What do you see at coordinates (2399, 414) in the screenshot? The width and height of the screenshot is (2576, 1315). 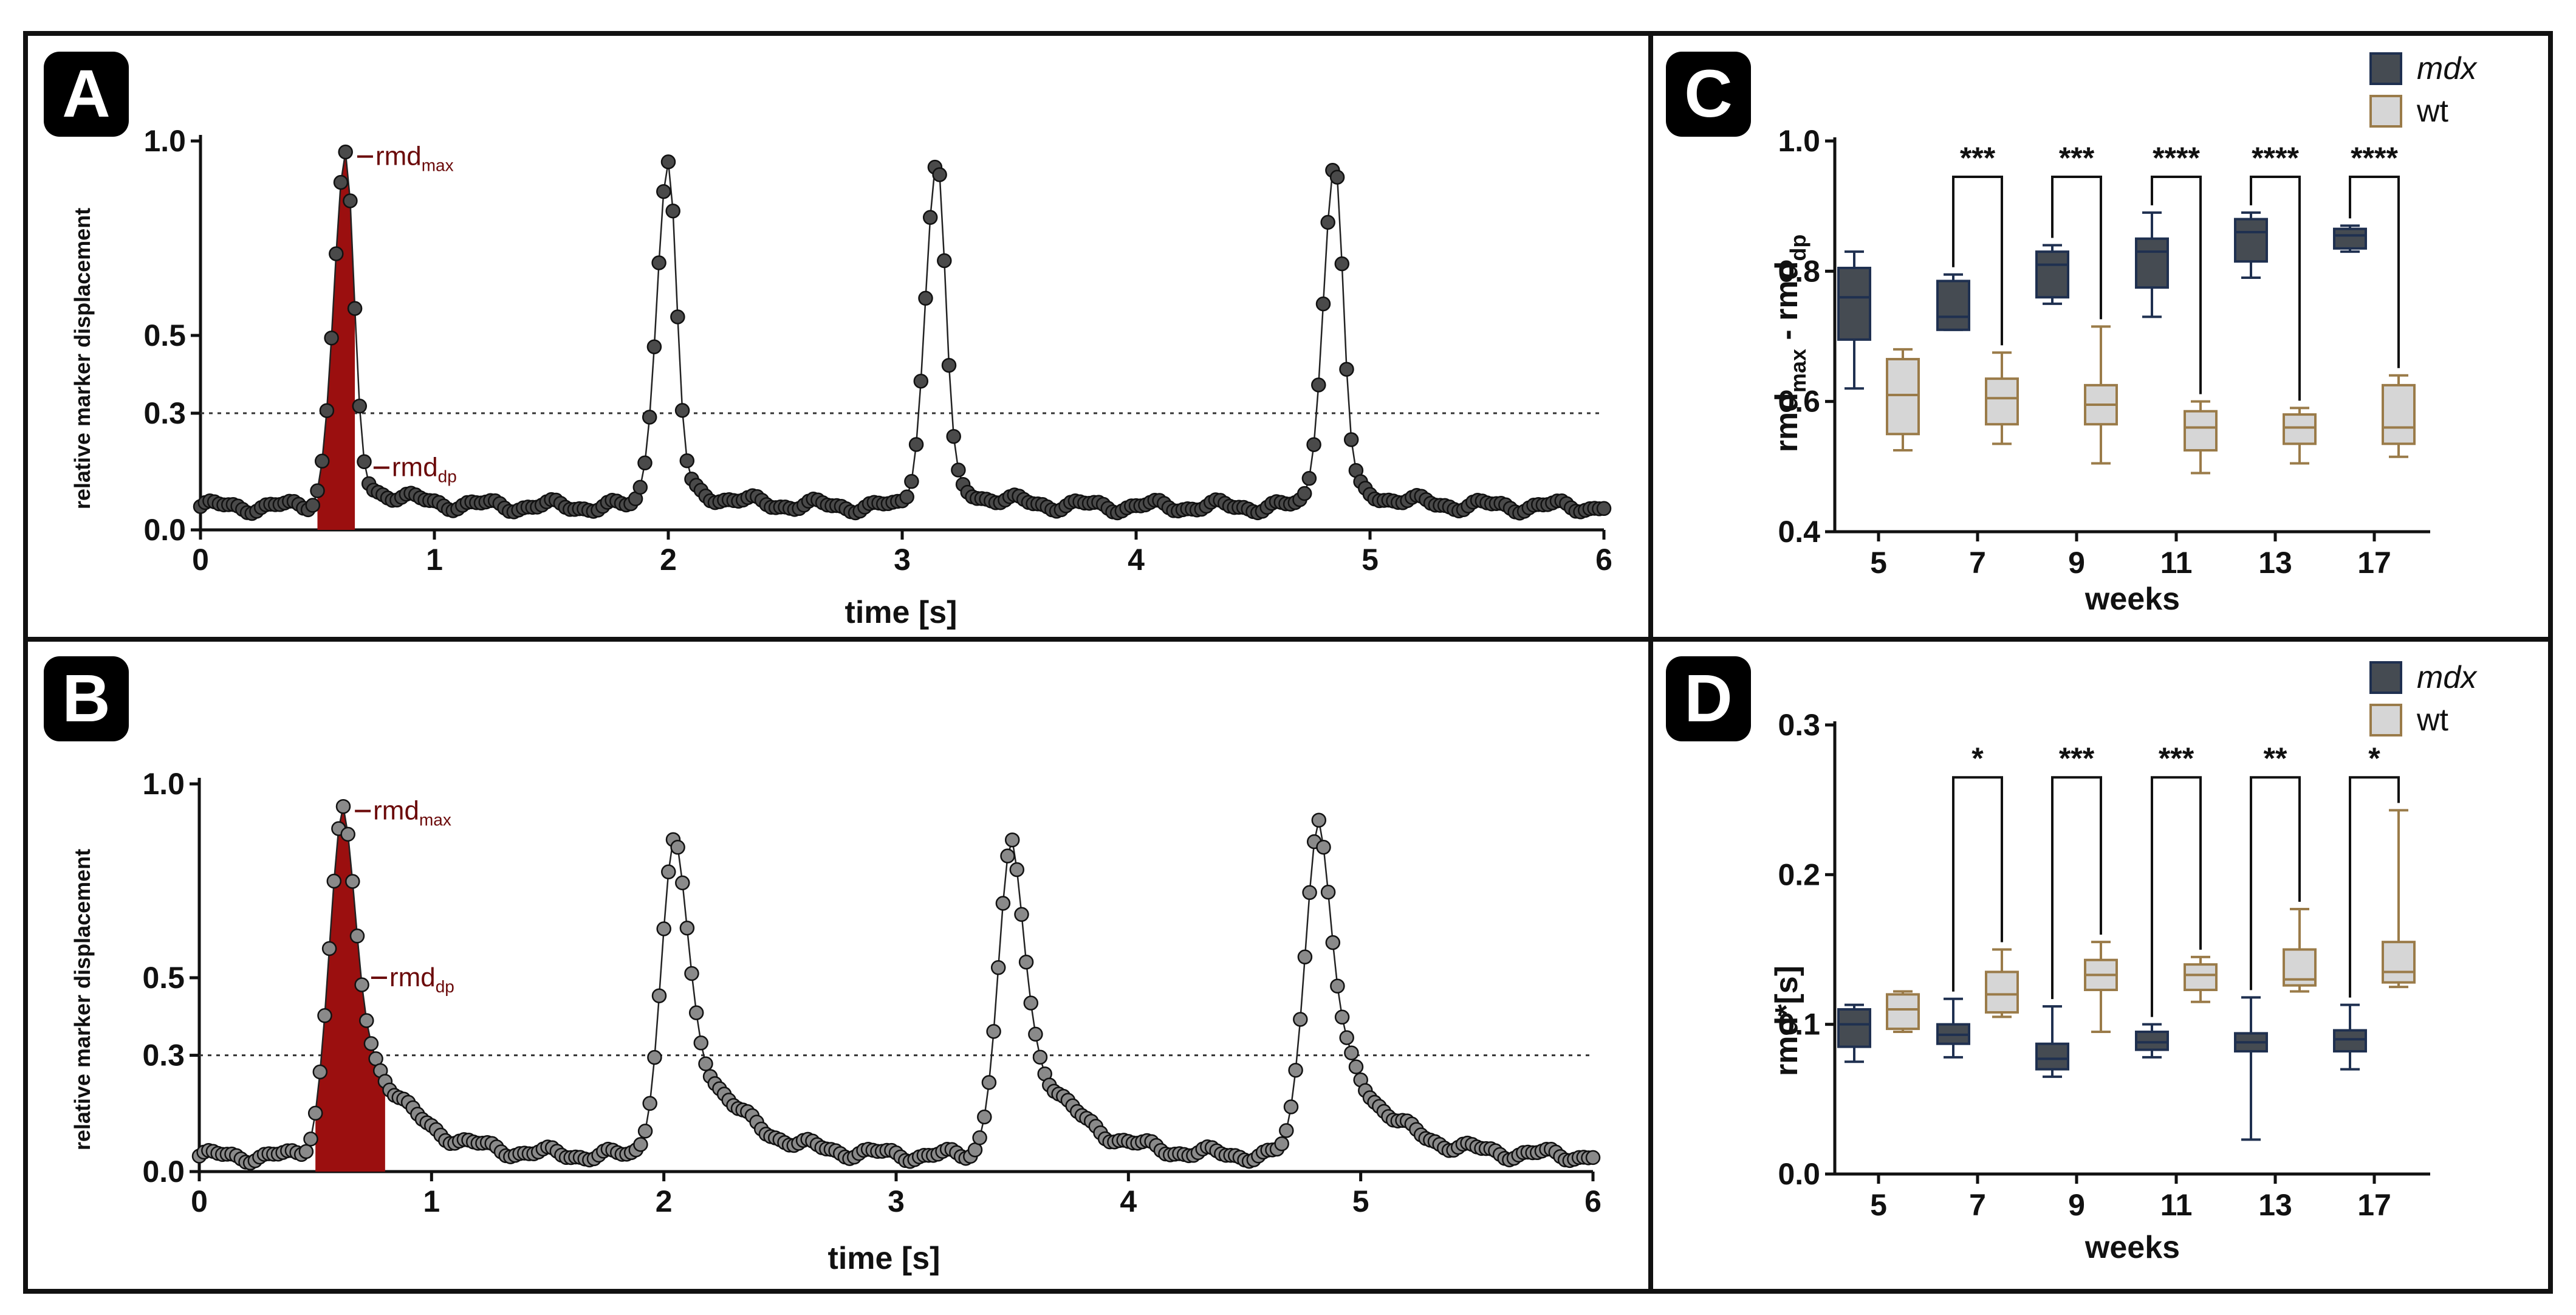 I see `panel-c-box-wt` at bounding box center [2399, 414].